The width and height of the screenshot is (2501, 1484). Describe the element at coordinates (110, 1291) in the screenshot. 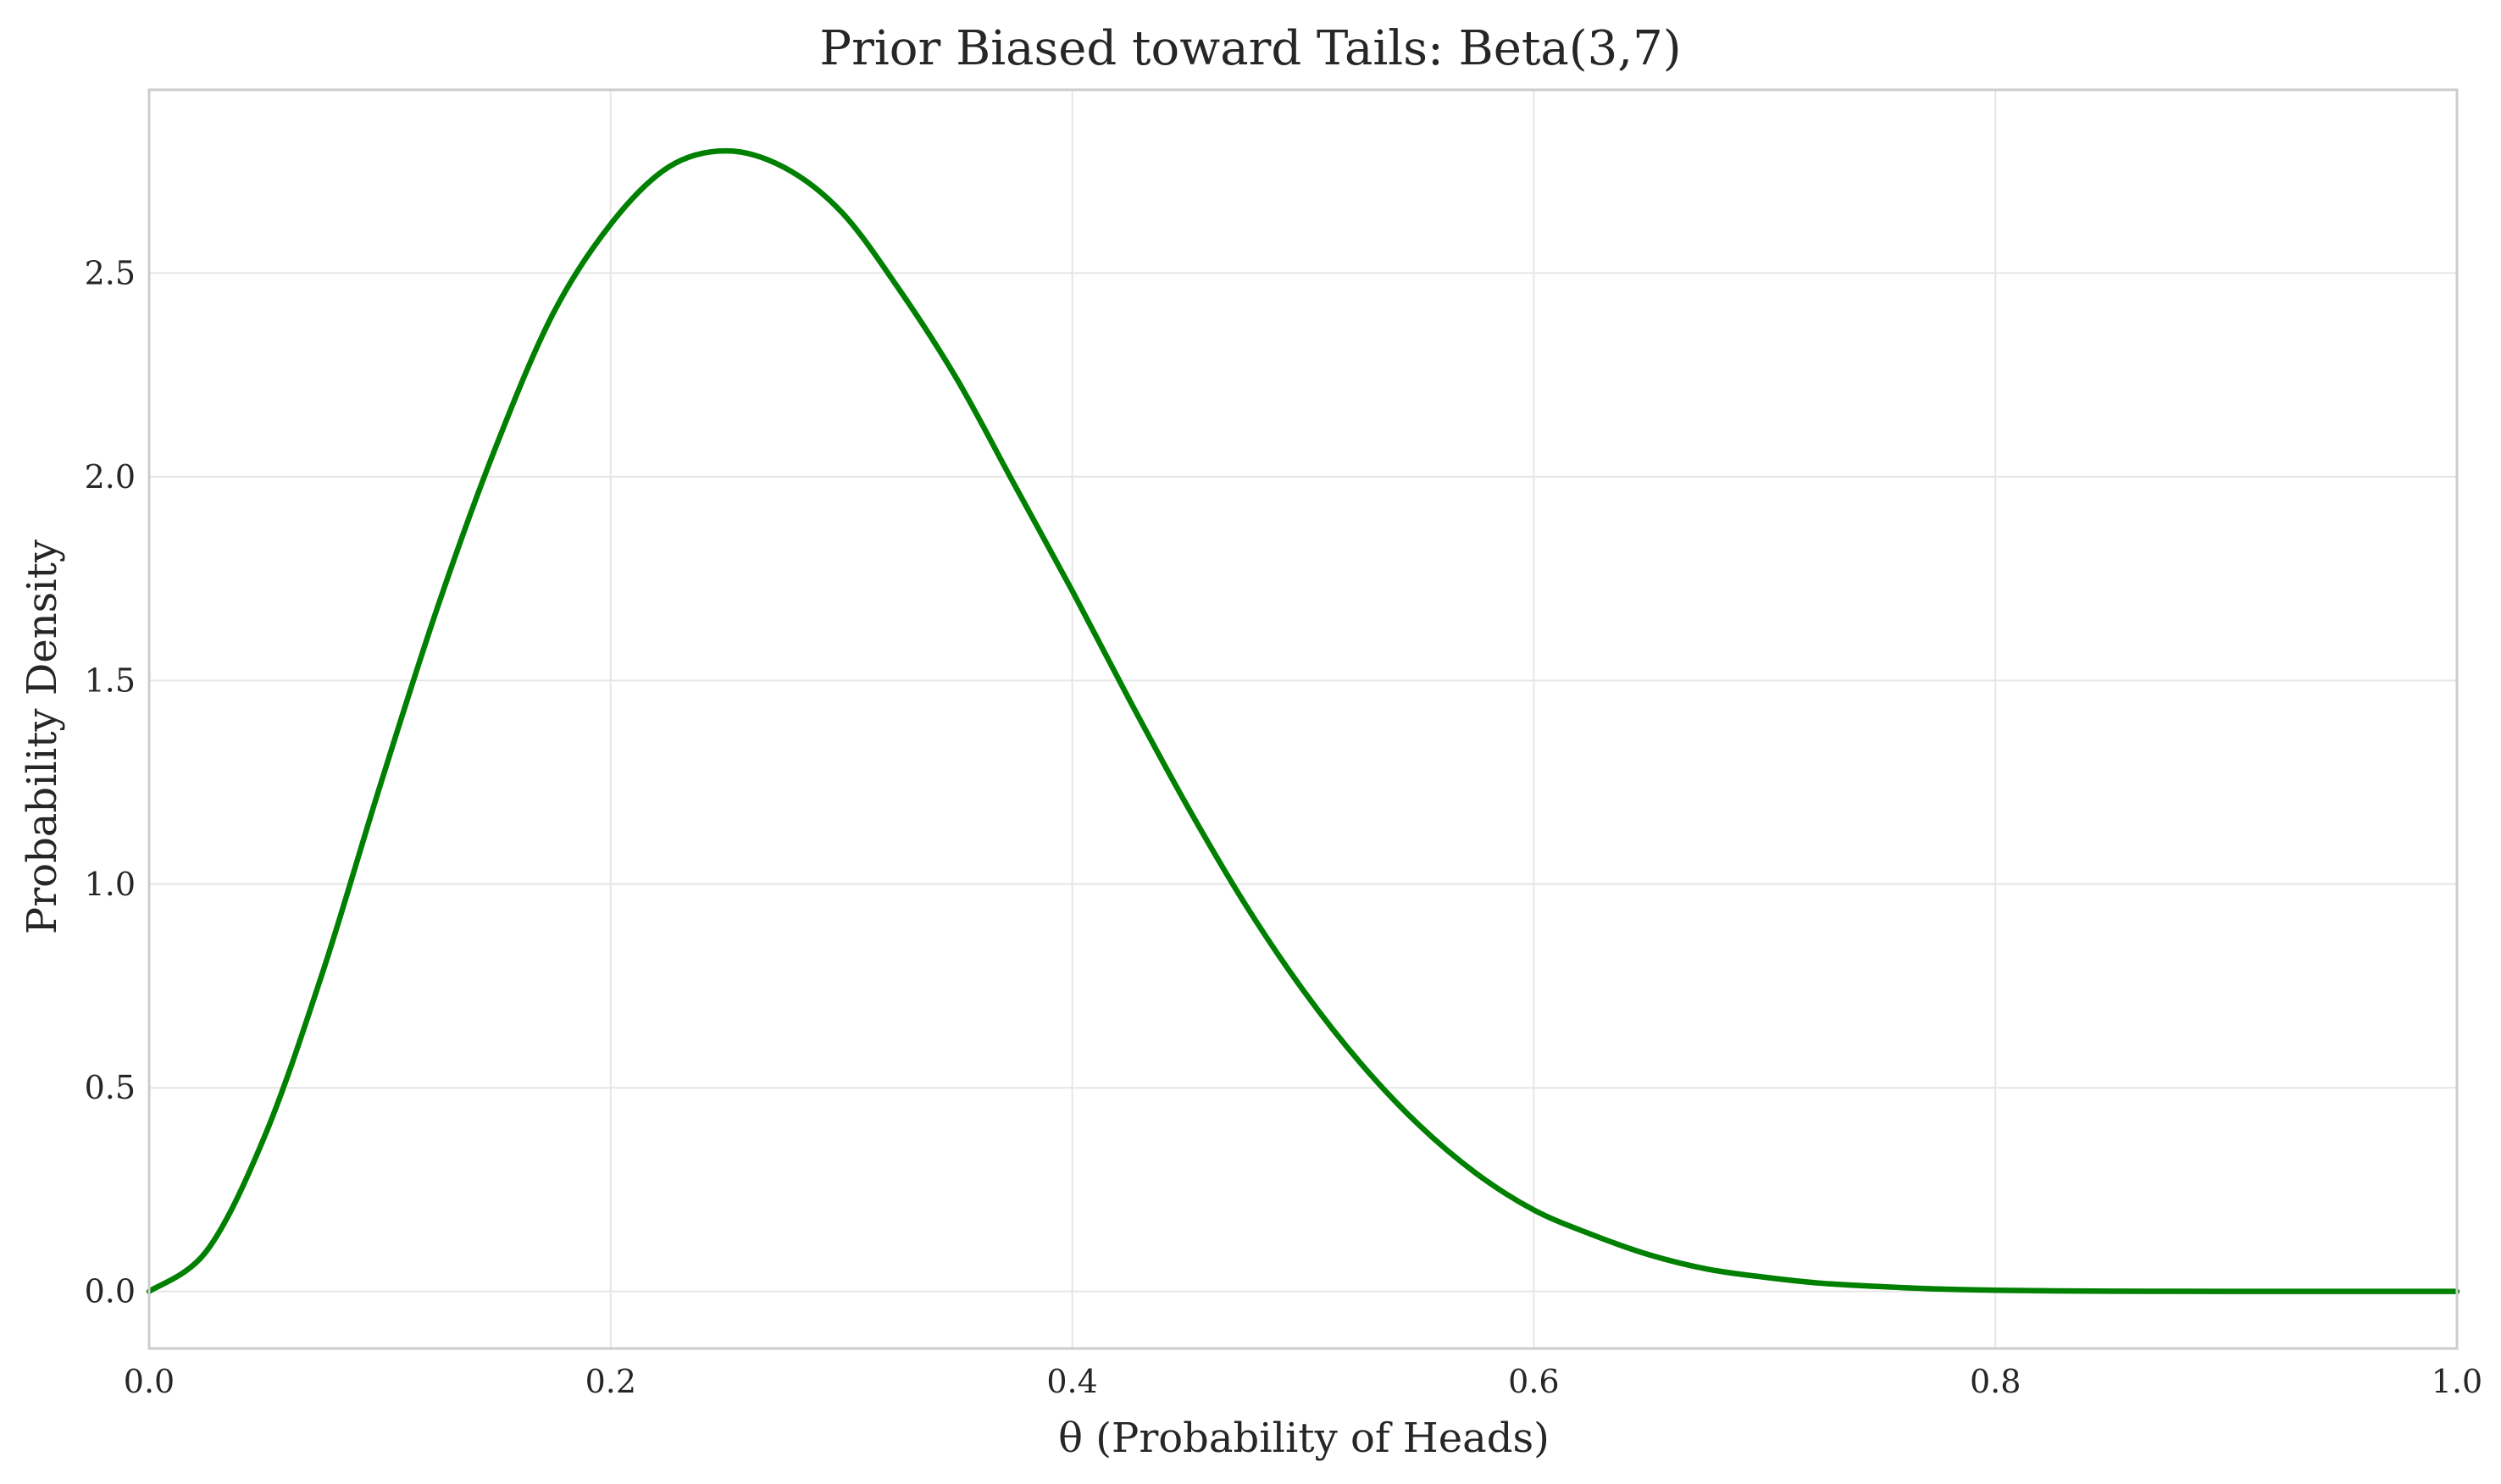

I see `y-tick-label: 0.0` at that location.